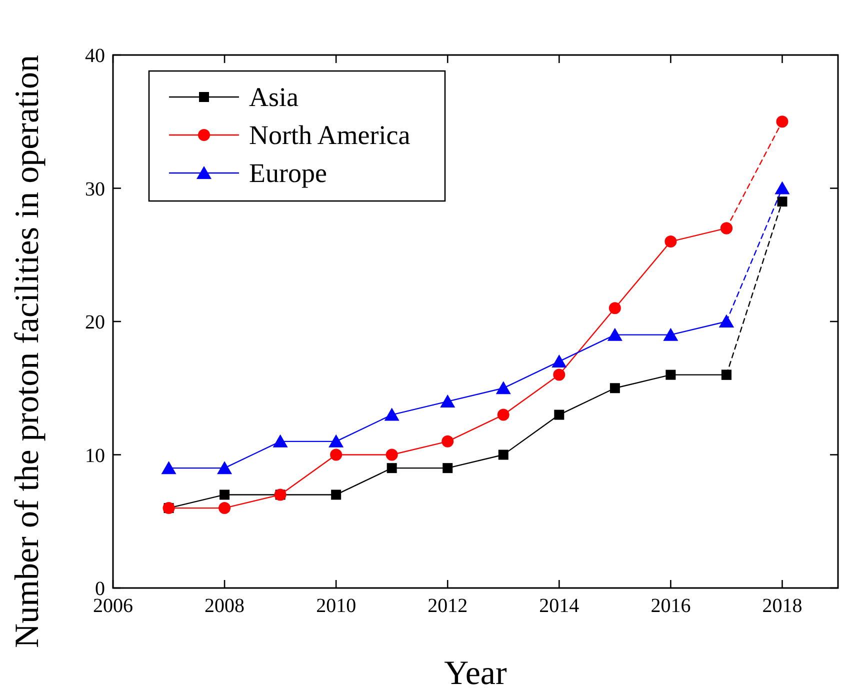  Describe the element at coordinates (336, 606) in the screenshot. I see `x-tick-label: 2010` at that location.